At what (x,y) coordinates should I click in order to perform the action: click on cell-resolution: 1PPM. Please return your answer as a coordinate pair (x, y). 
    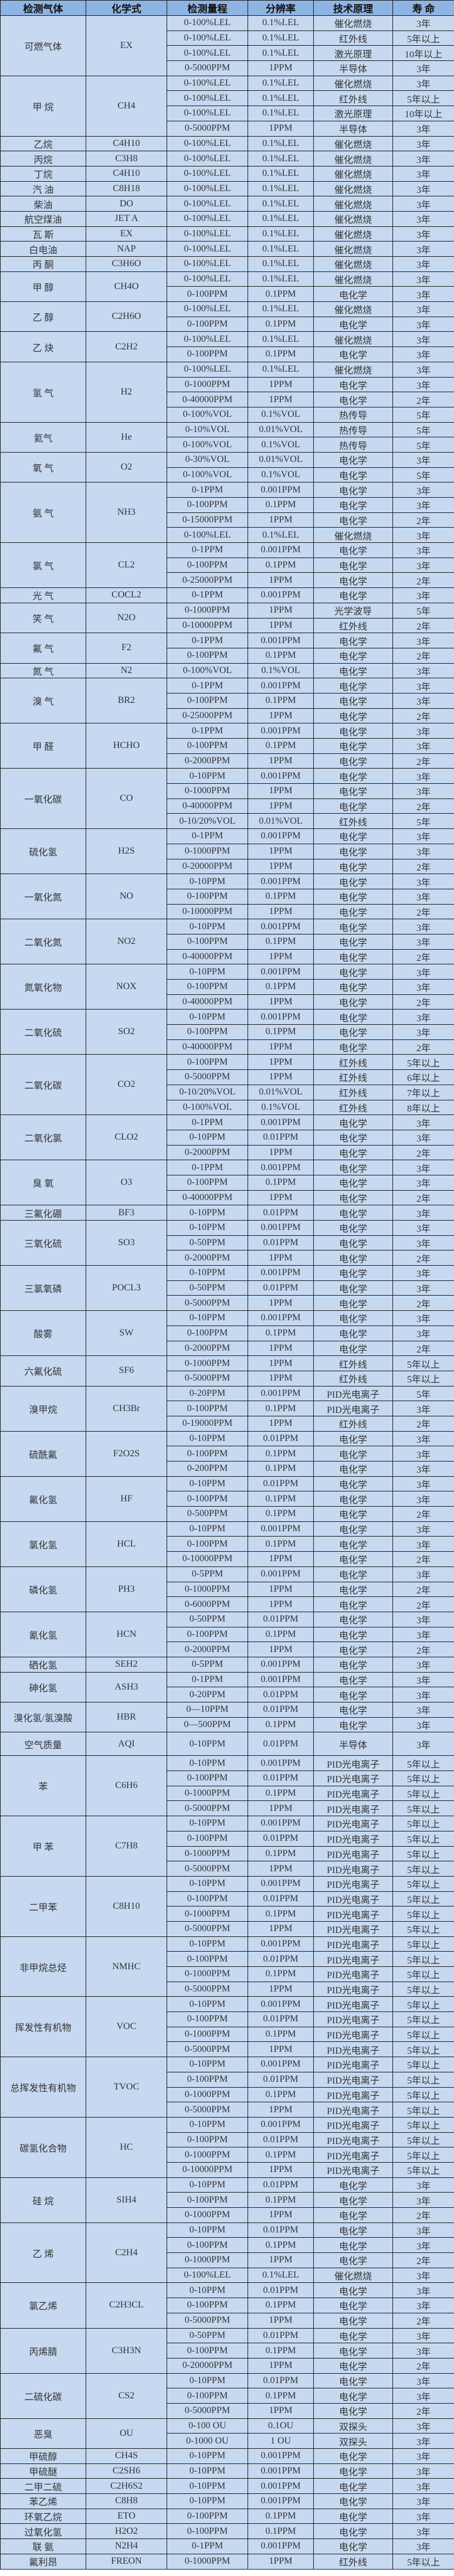
    Looking at the image, I should click on (281, 400).